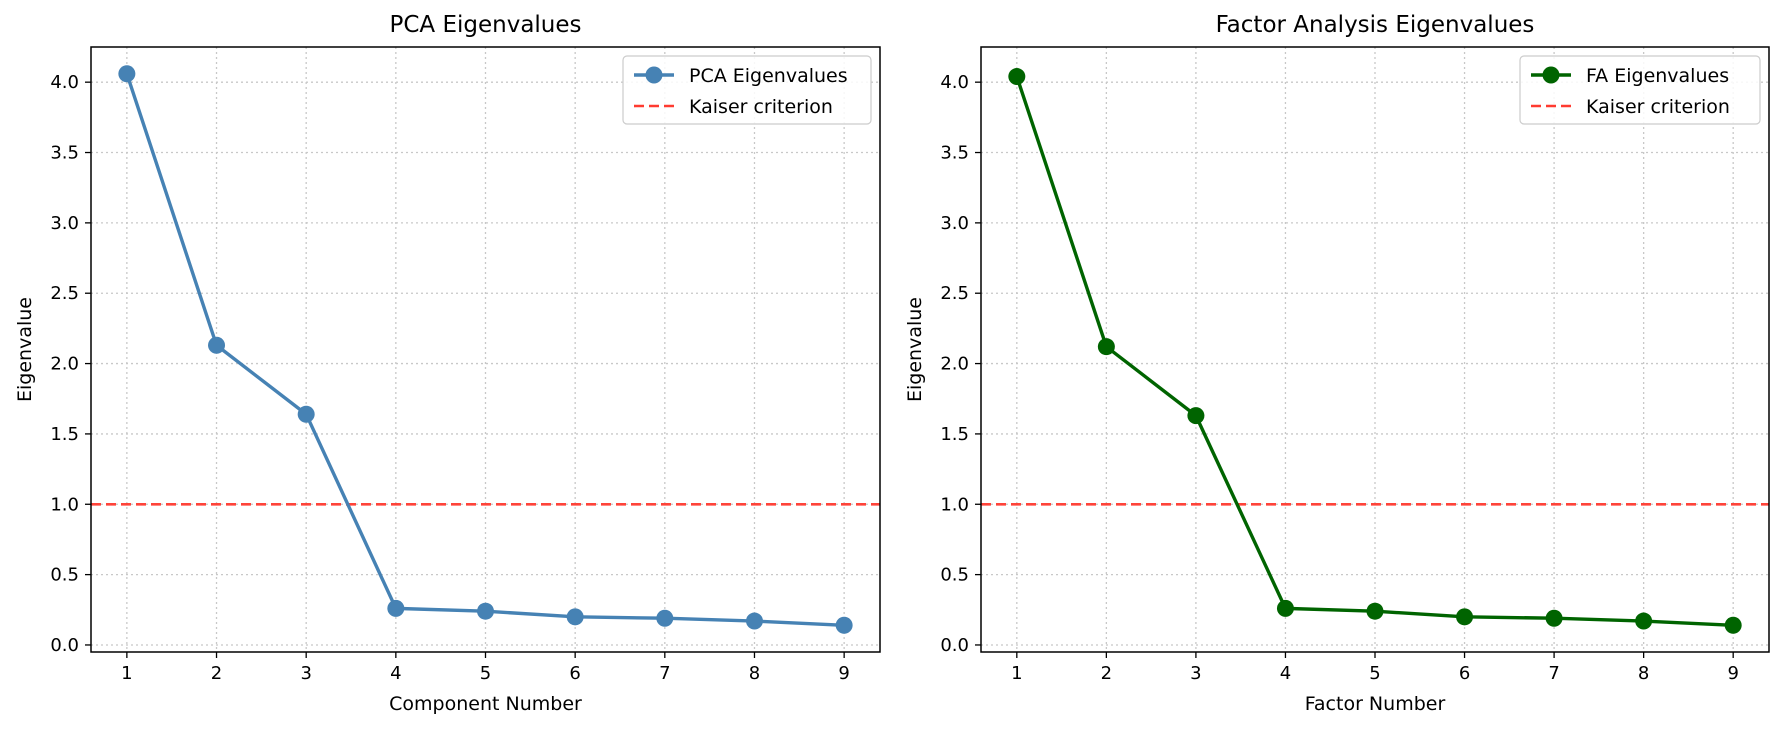 This screenshot has width=1784, height=731. I want to click on legend-series-label: PCA Eigenvalues, so click(768, 76).